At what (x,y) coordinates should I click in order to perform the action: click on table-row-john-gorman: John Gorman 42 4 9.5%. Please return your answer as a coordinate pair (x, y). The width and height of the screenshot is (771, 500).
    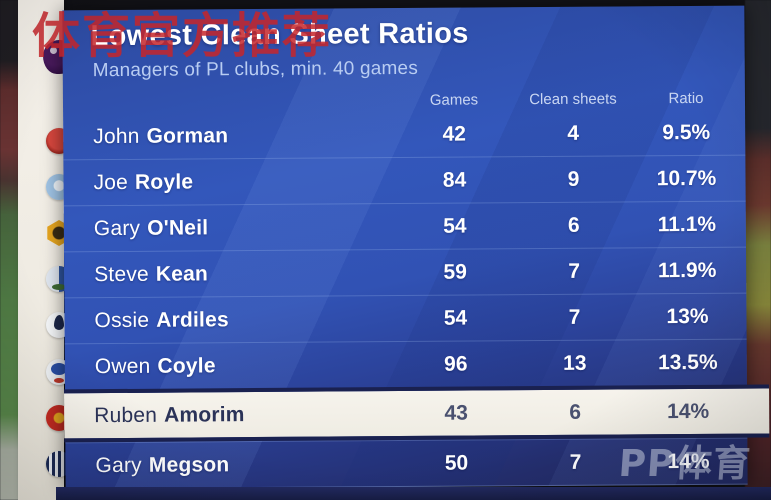
    Looking at the image, I should click on (404, 135).